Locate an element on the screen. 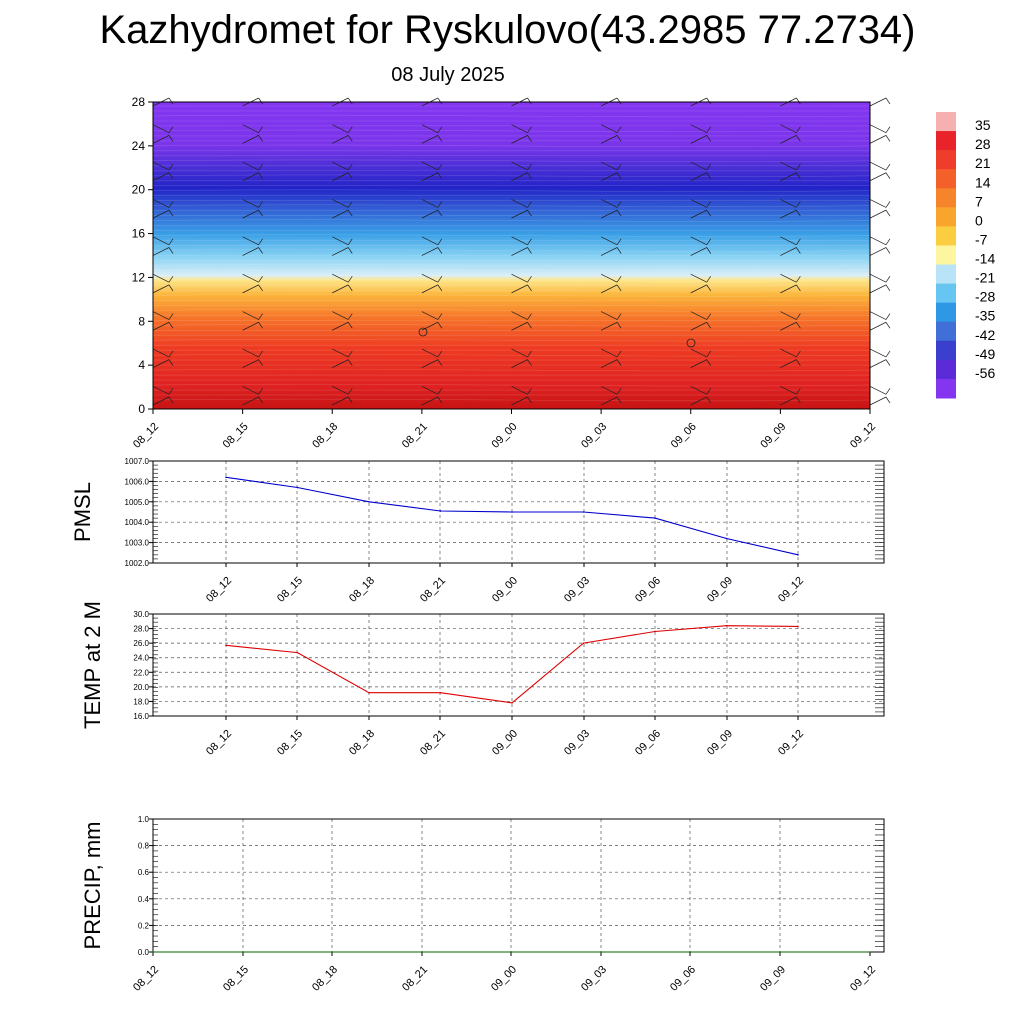  colorbar-label: 21 is located at coordinates (983, 163).